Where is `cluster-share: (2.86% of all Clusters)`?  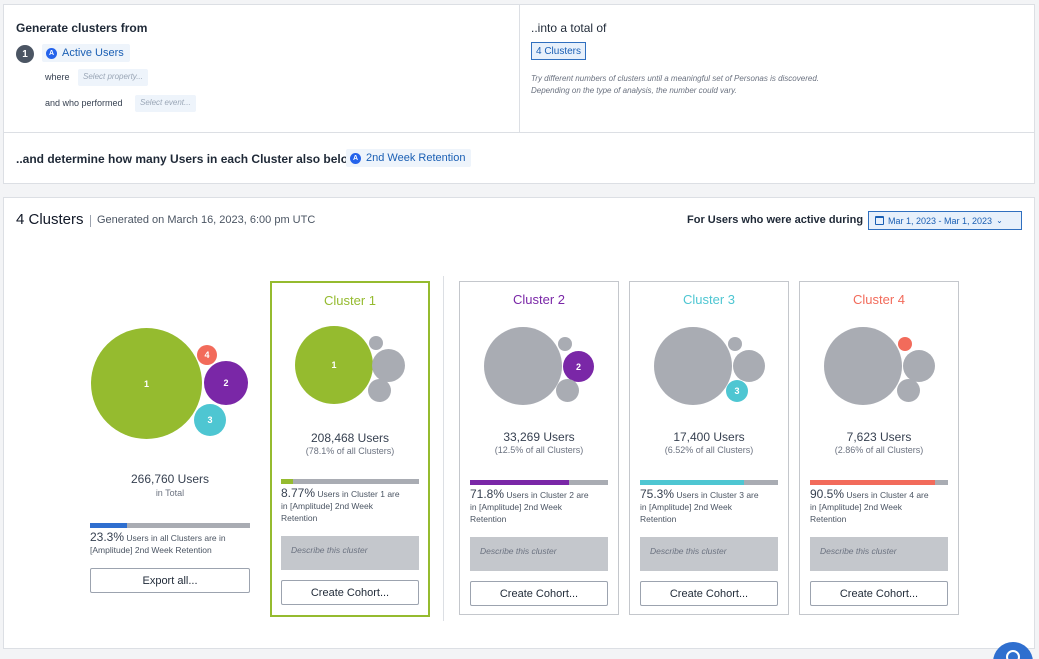 cluster-share: (2.86% of all Clusters) is located at coordinates (879, 450).